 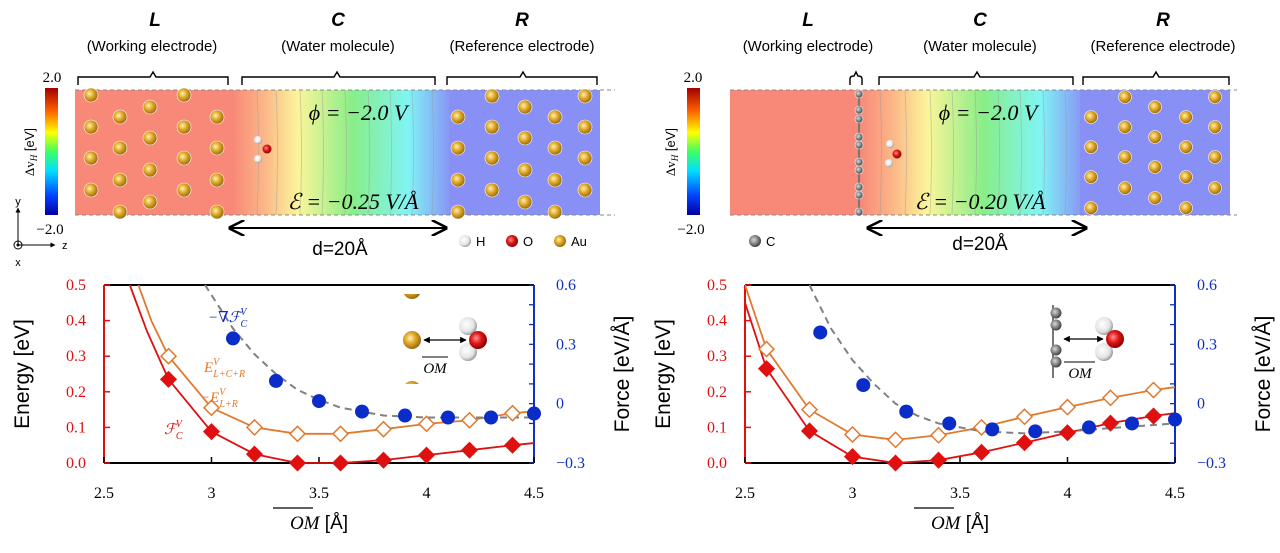 I want to click on svg-text: H, so click(x=480, y=241).